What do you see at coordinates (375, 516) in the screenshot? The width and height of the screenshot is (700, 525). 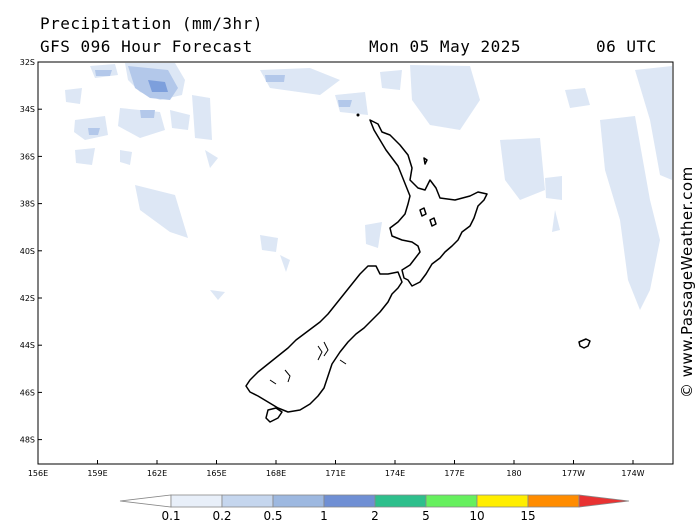 I see `colorbar-label: 2` at bounding box center [375, 516].